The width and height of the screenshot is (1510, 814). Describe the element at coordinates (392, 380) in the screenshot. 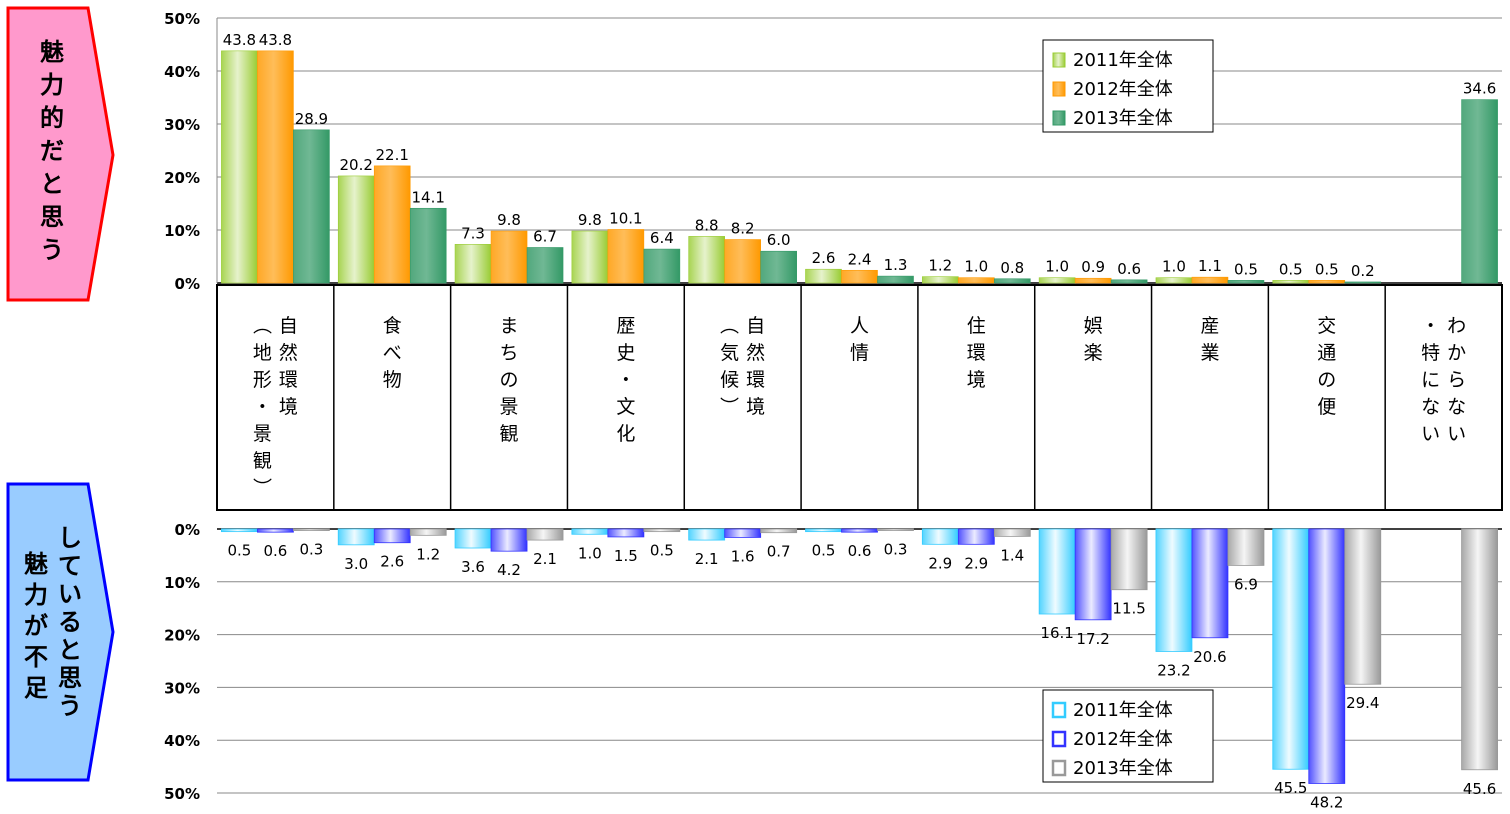

I see `category-label-char: 物` at that location.